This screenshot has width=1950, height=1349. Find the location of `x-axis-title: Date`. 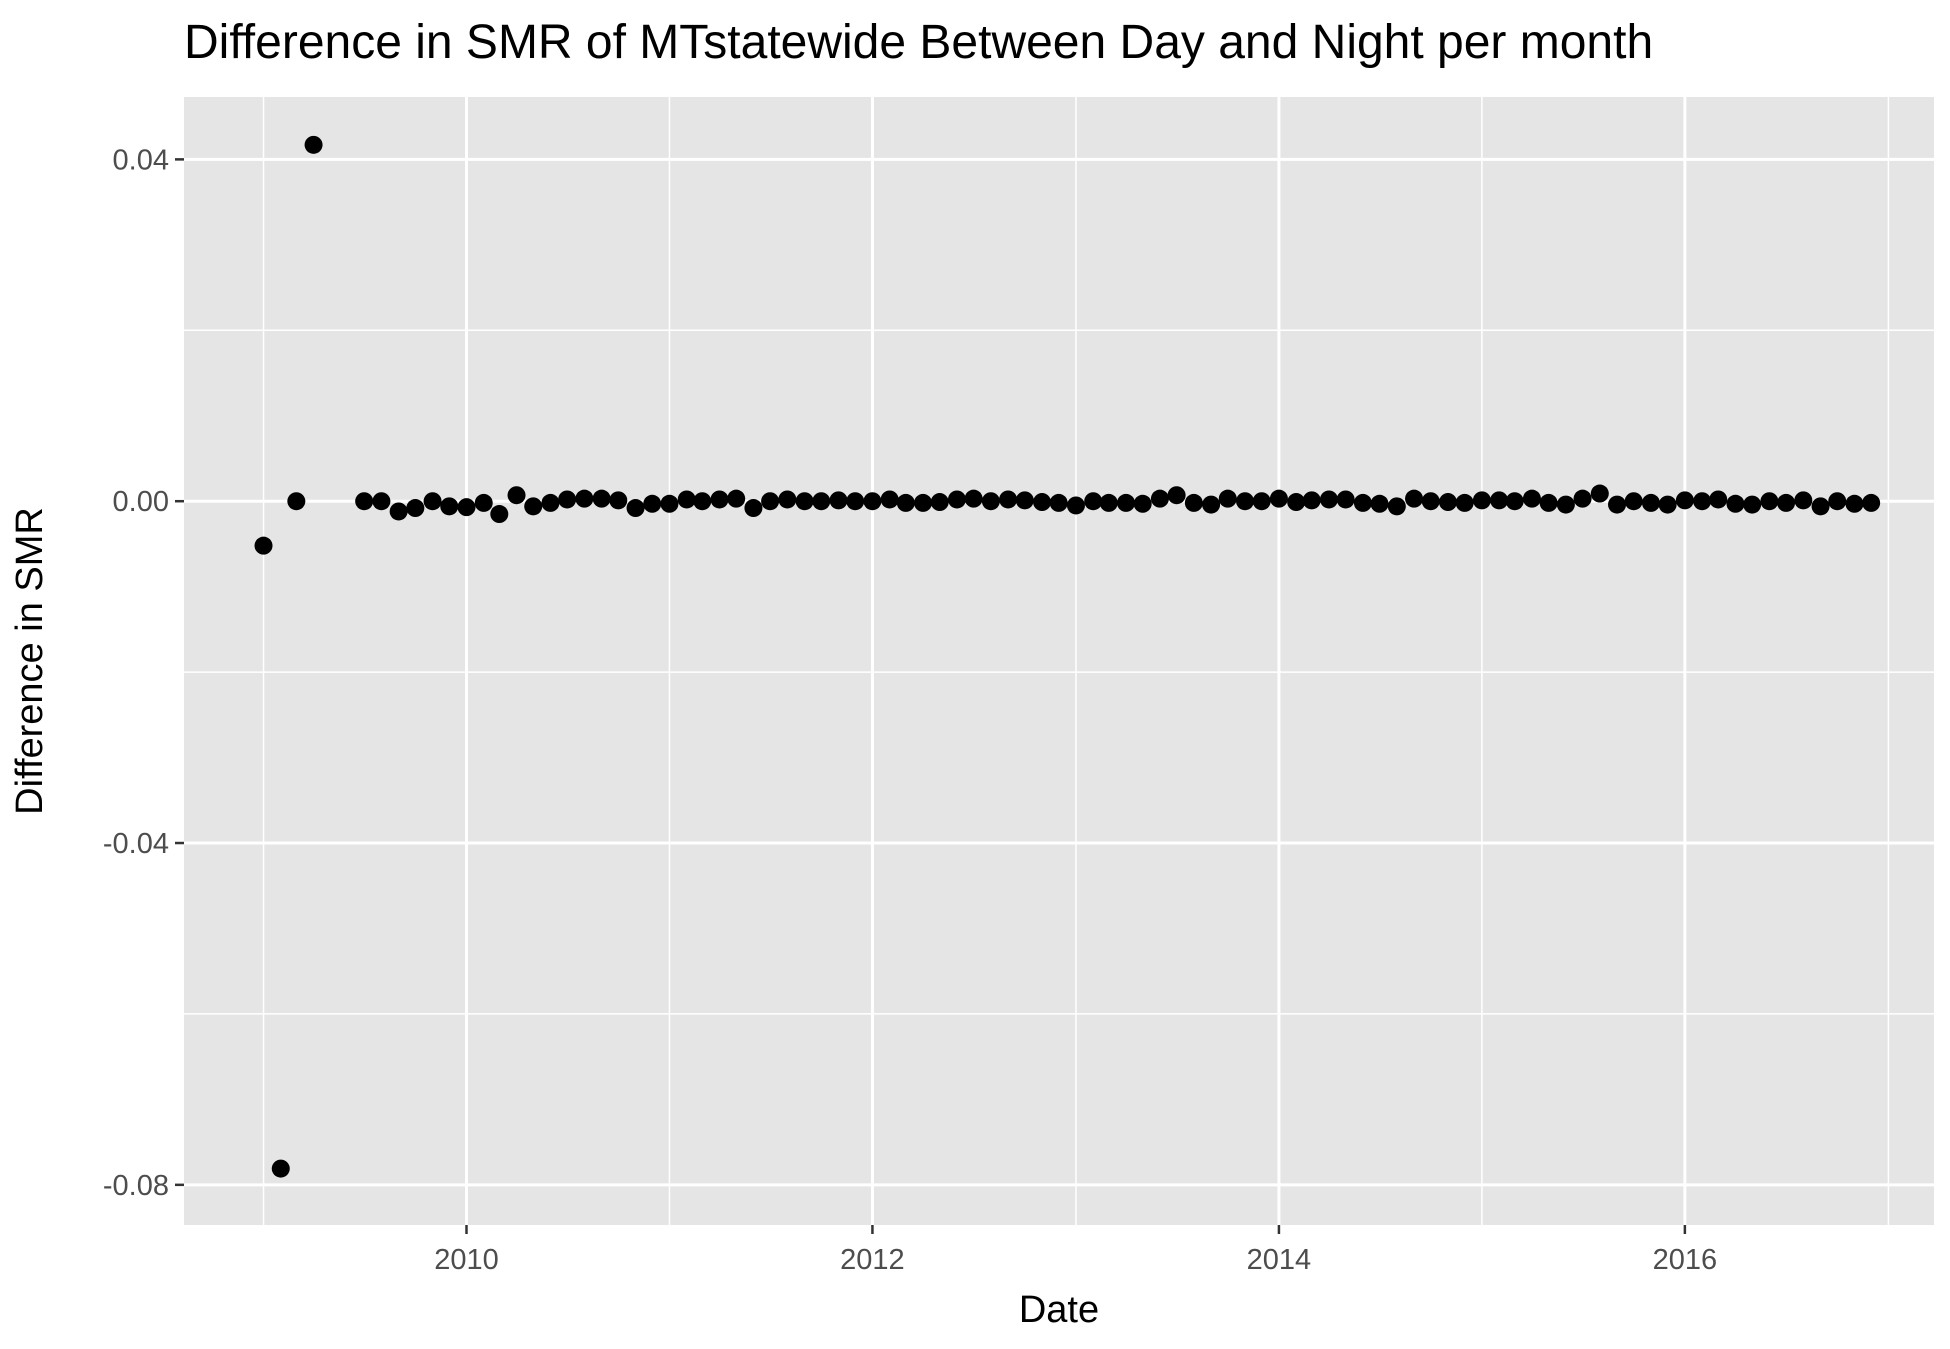

x-axis-title: Date is located at coordinates (1059, 1310).